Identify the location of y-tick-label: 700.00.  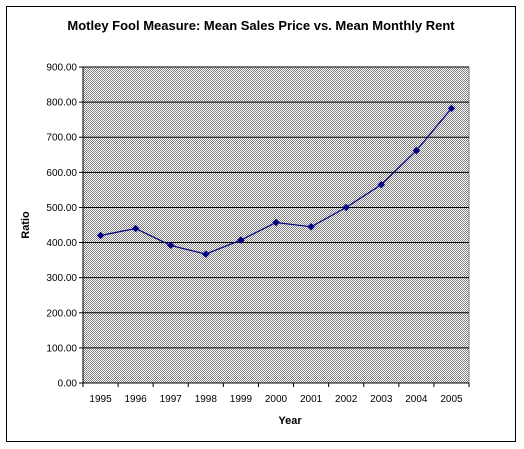
(61, 138).